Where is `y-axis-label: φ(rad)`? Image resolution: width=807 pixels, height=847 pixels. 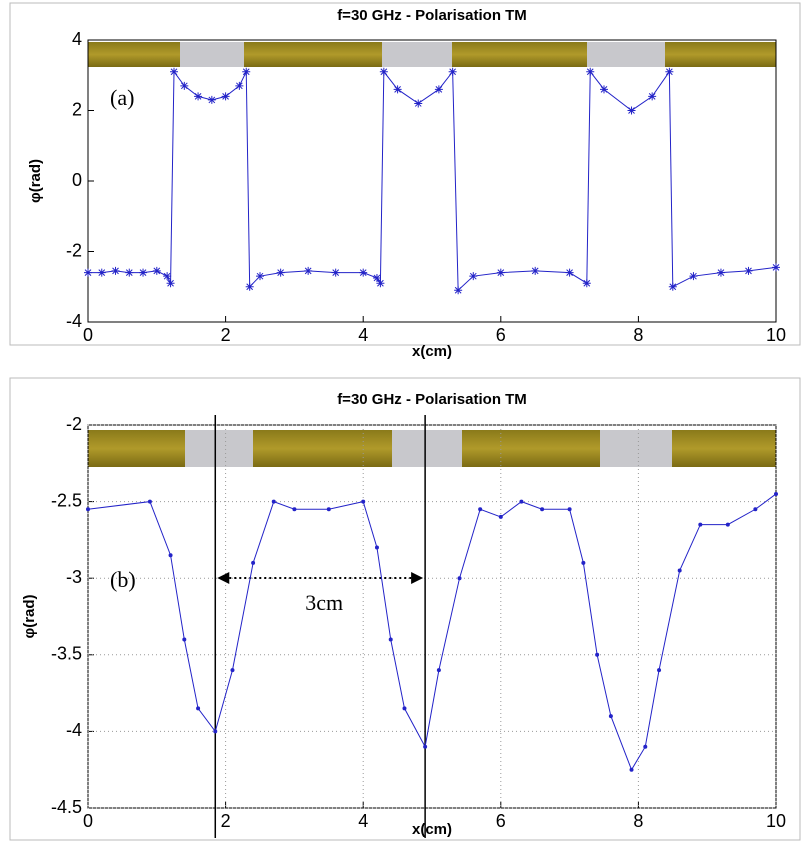
y-axis-label: φ(rad) is located at coordinates (29, 616).